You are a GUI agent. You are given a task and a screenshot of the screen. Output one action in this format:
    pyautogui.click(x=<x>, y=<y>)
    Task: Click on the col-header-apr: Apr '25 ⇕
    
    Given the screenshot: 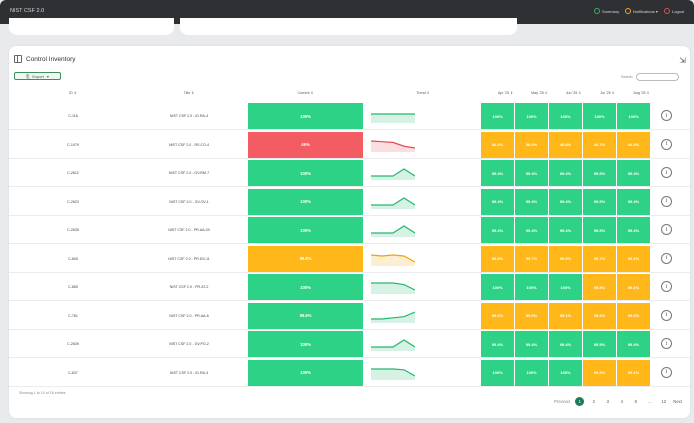 What is the action you would take?
    pyautogui.click(x=505, y=93)
    